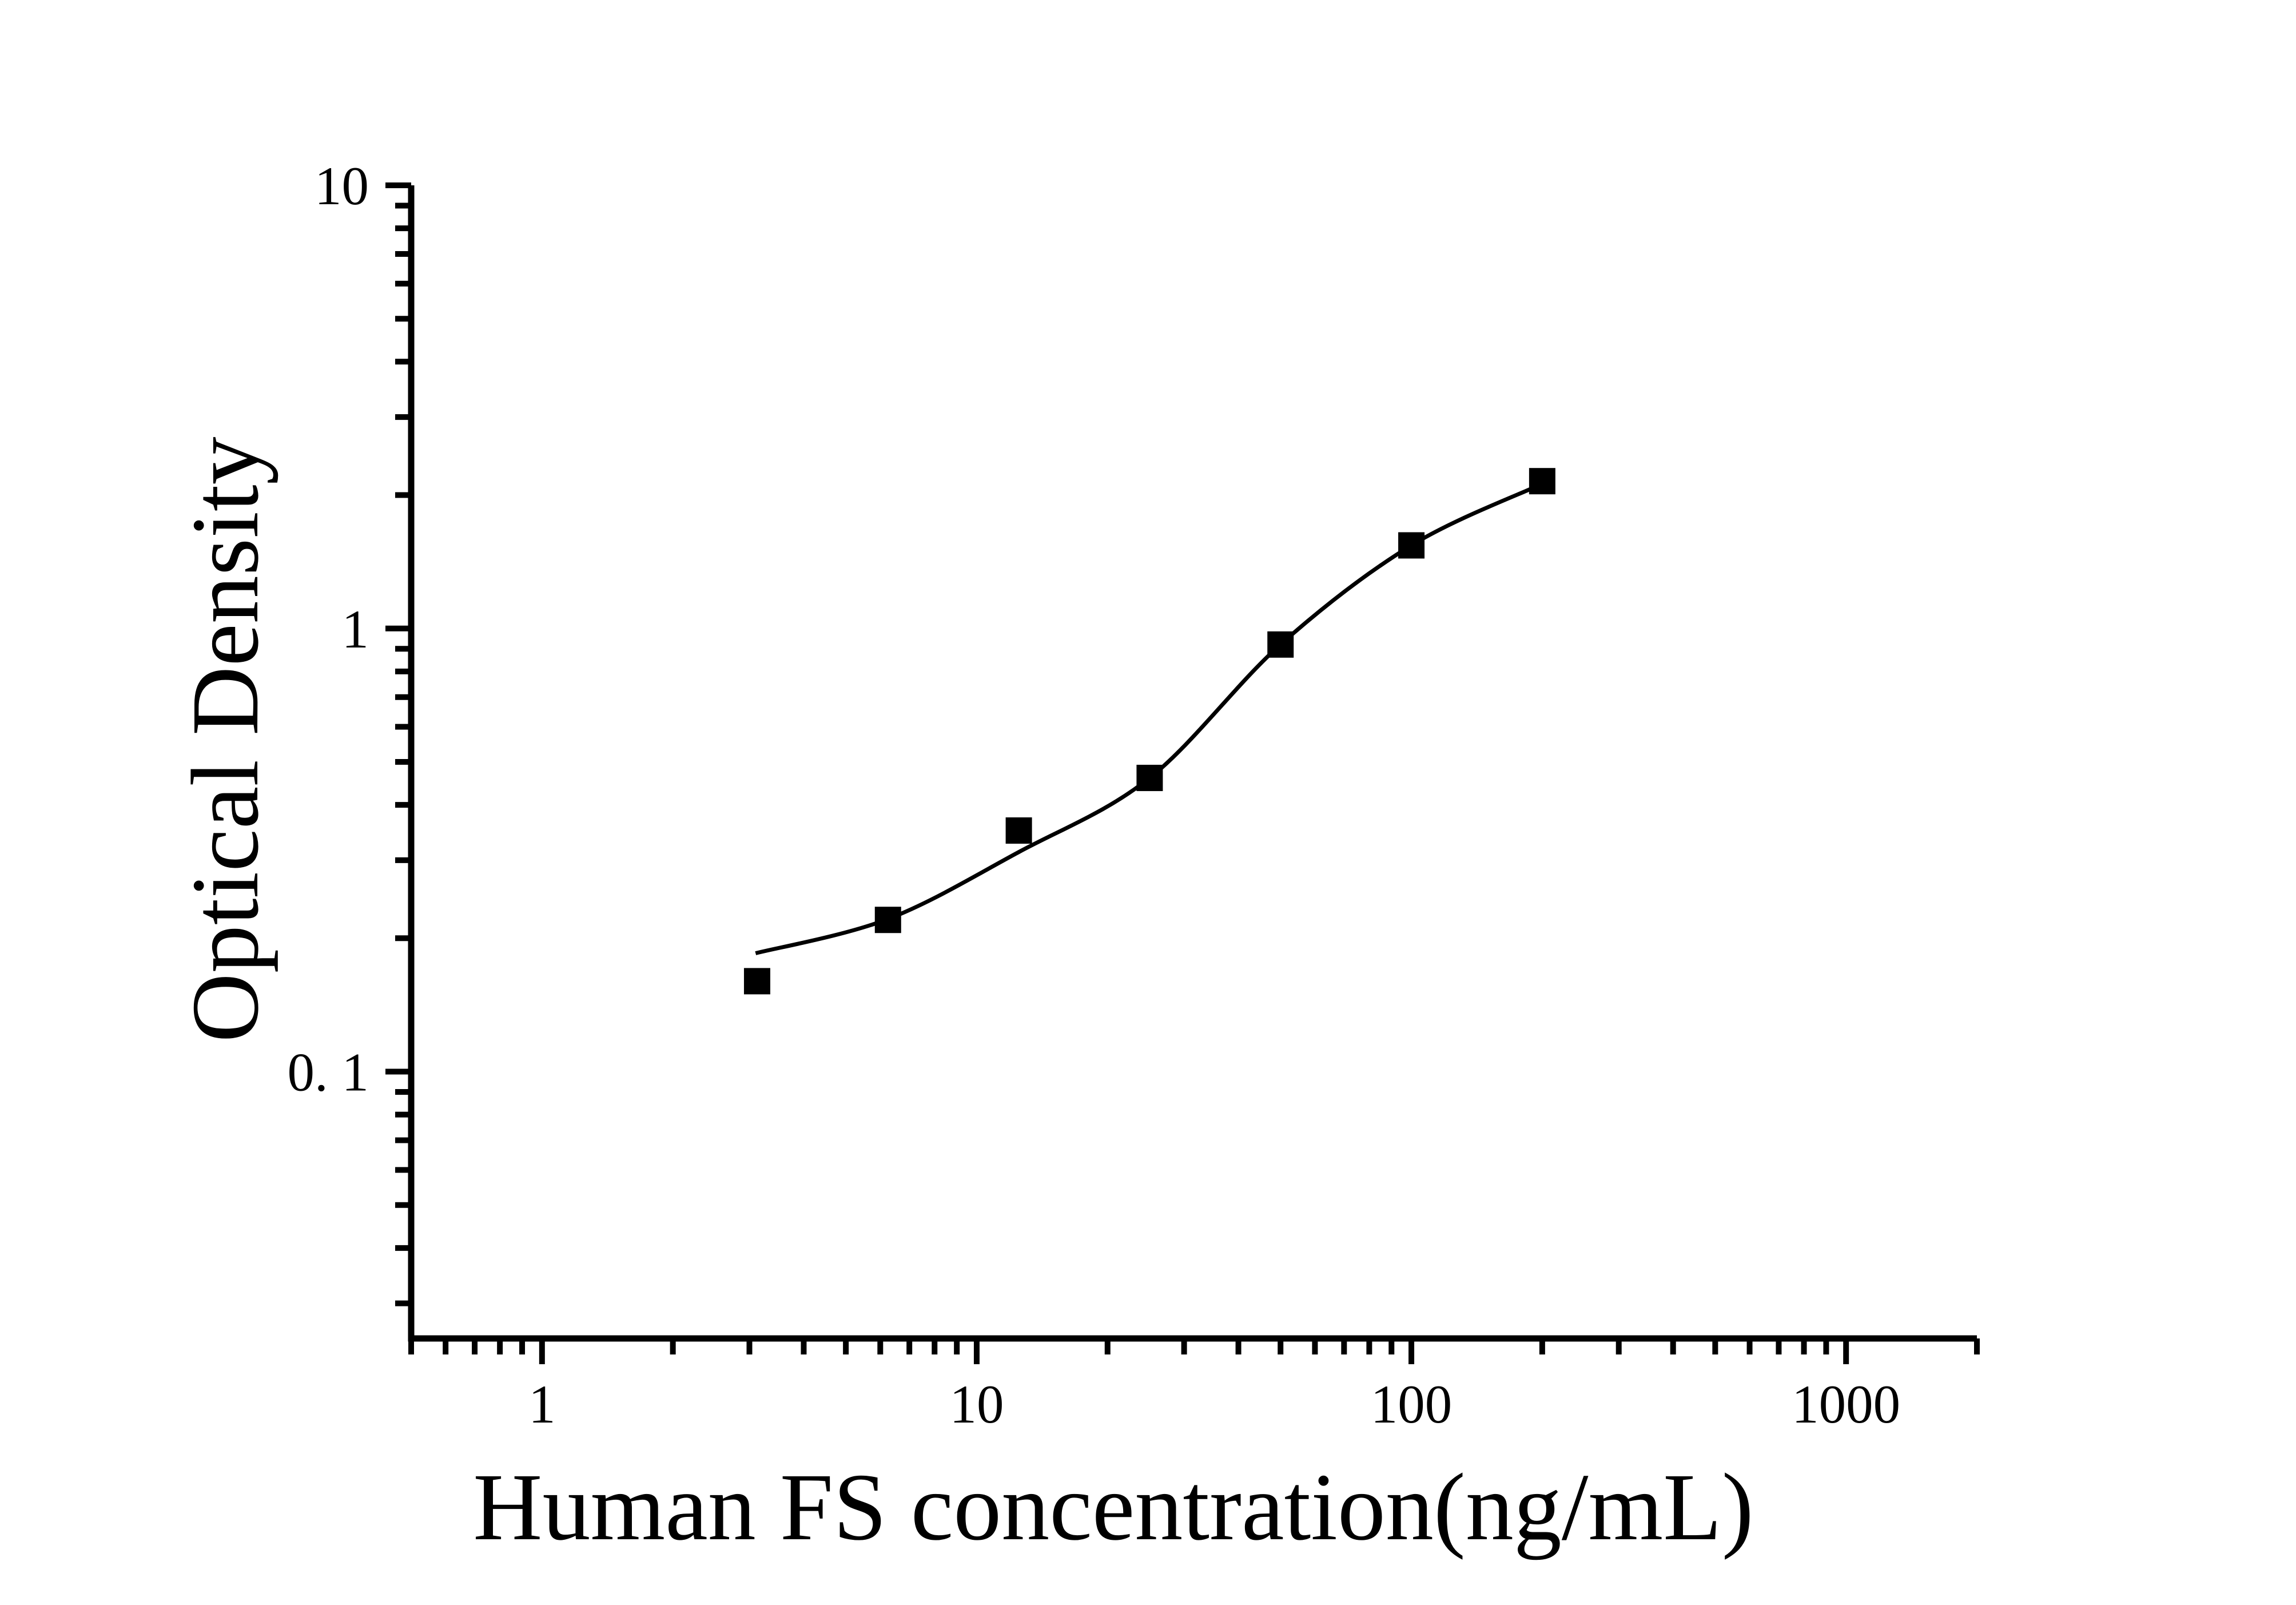 The image size is (2296, 1605). What do you see at coordinates (542, 1404) in the screenshot?
I see `x-tick-label-1: 1` at bounding box center [542, 1404].